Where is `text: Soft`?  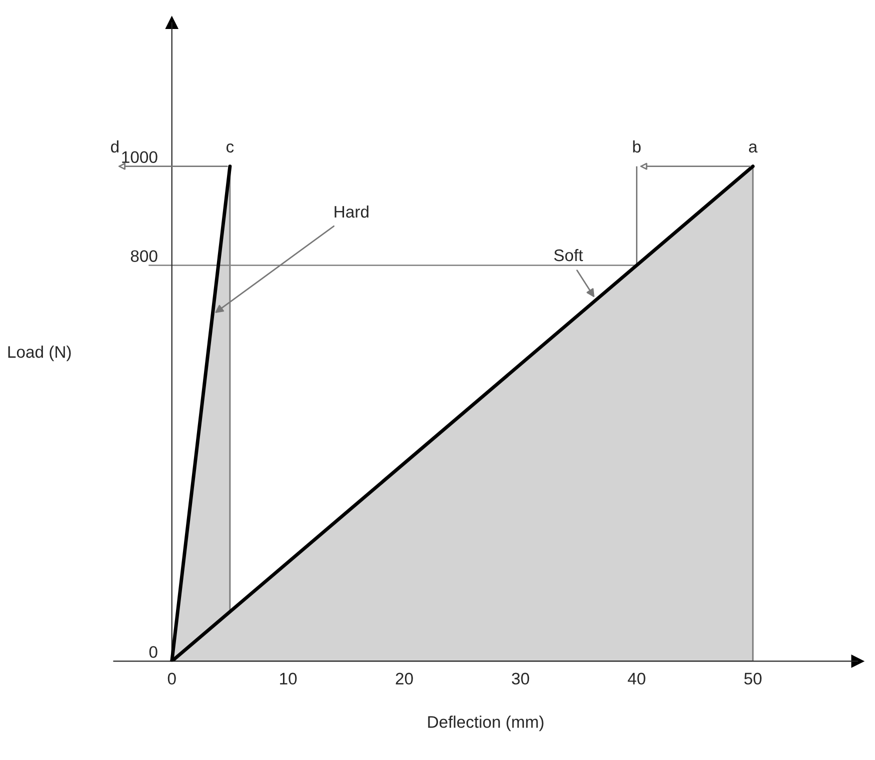 text: Soft is located at coordinates (568, 255).